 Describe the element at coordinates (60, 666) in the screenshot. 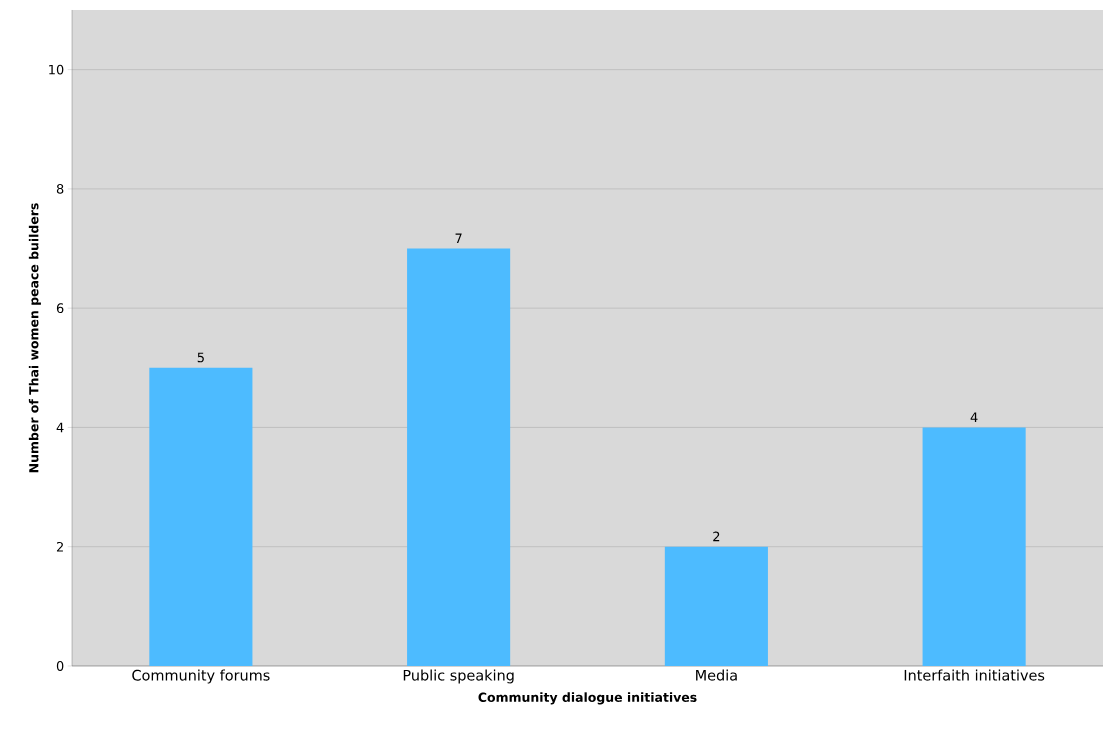

I see `y-tick-label: 0` at that location.